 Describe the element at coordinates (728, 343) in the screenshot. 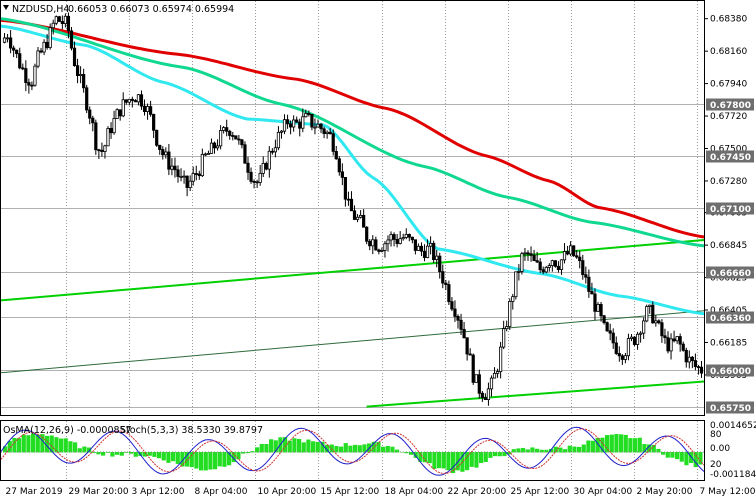

I see `price-tick-label: 0.66185` at that location.